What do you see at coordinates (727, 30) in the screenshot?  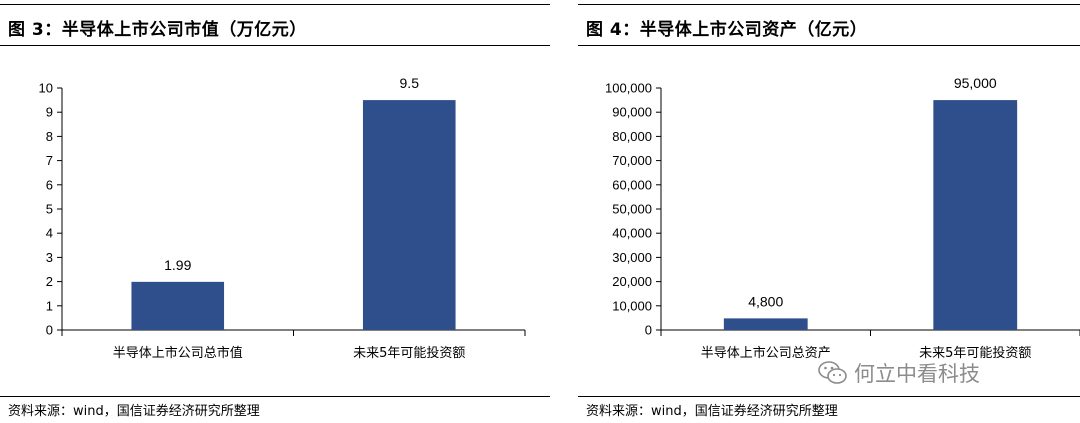 I see `chart-title: 图 4：半导体上市公司资产（亿元）` at bounding box center [727, 30].